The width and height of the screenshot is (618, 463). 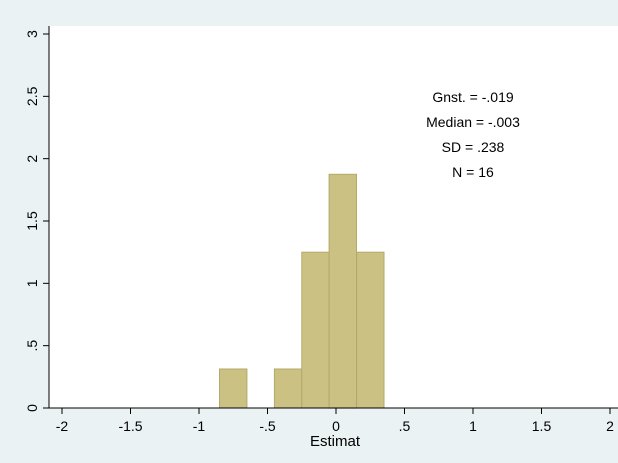 What do you see at coordinates (62, 426) in the screenshot?
I see `x-tick-label: -2` at bounding box center [62, 426].